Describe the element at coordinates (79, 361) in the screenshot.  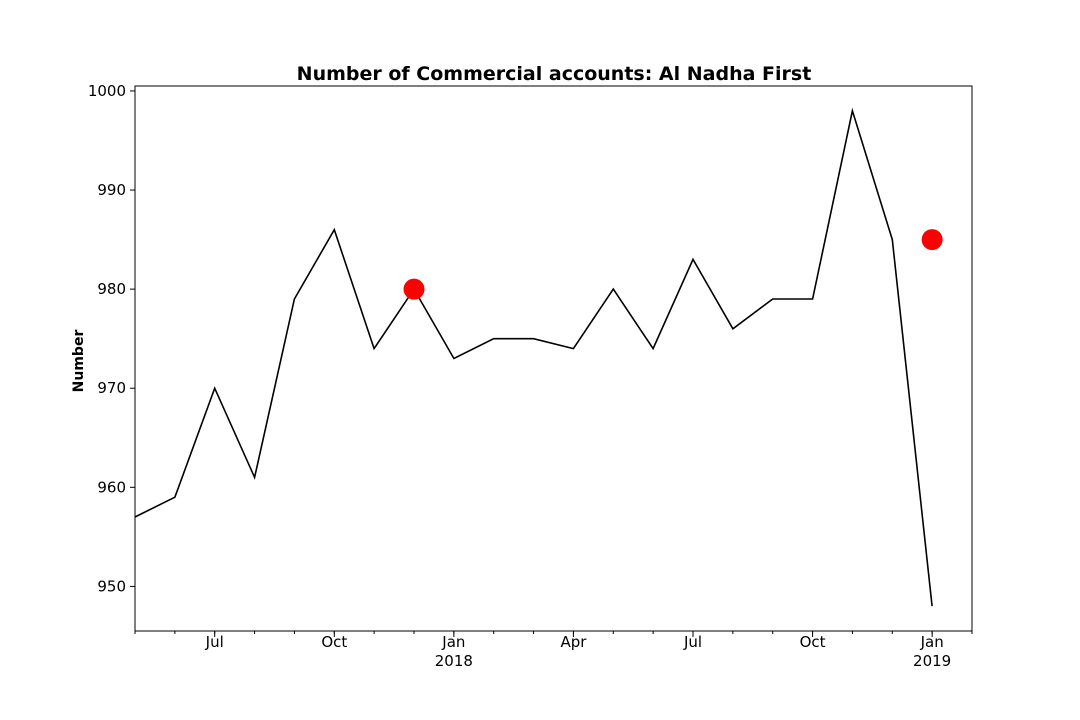
I see `y-axis-label: Number` at that location.